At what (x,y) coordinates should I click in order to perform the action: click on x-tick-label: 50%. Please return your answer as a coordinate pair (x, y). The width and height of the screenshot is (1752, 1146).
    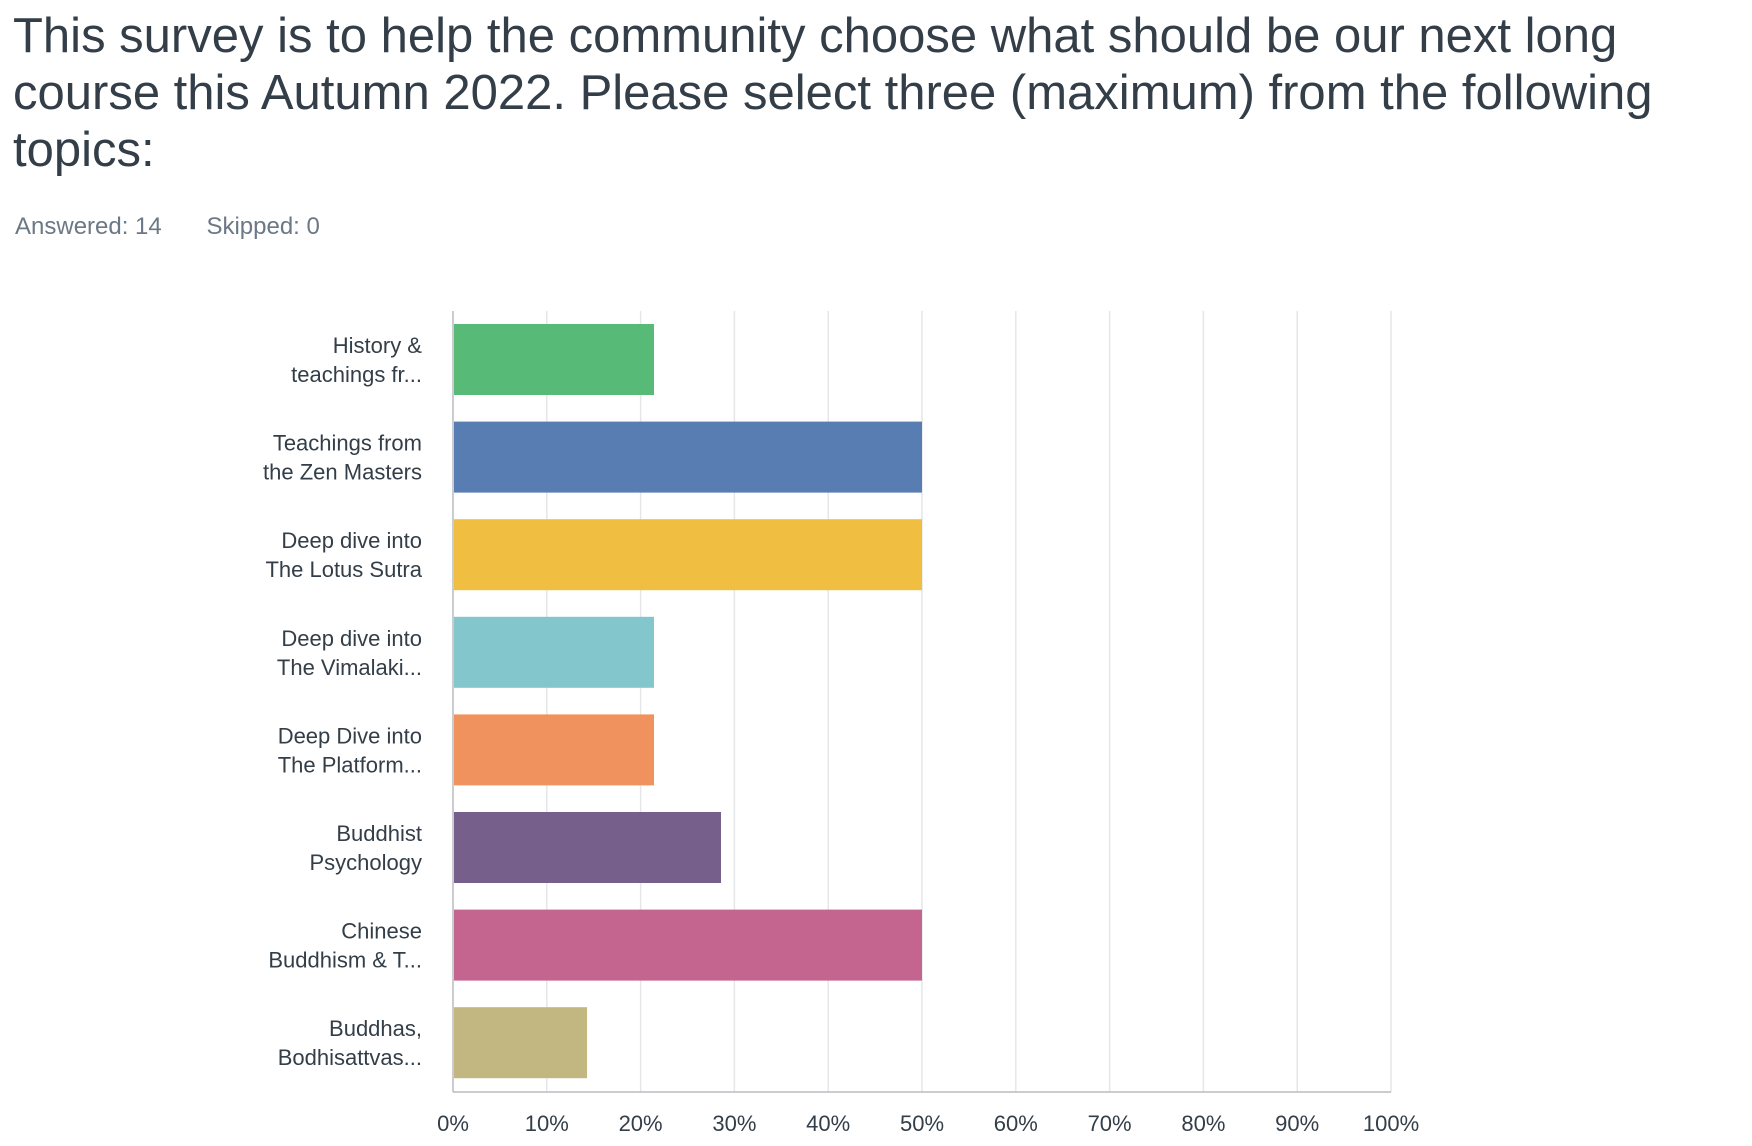
    Looking at the image, I should click on (922, 1123).